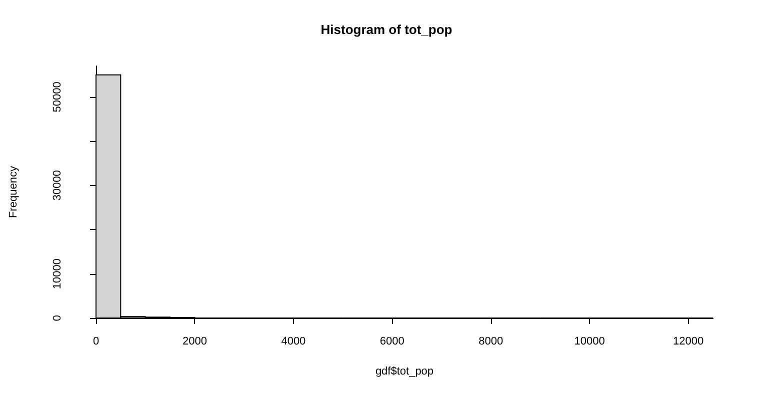  Describe the element at coordinates (58, 318) in the screenshot. I see `y-tick-label: 0` at that location.